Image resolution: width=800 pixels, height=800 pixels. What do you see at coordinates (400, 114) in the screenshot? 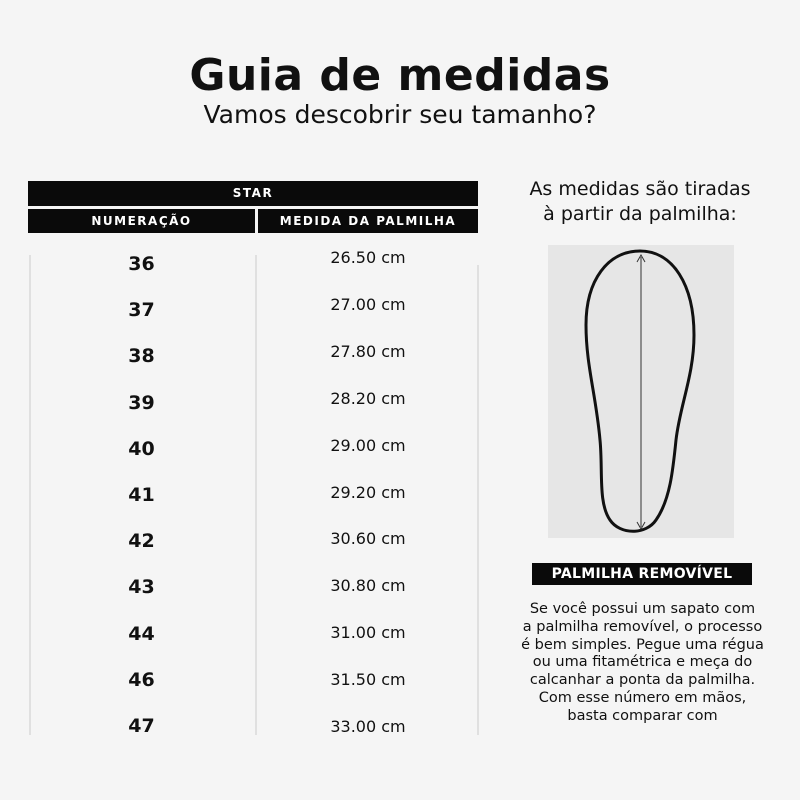
I see `page-subtitle: Vamos descobrir seu tamanho?` at bounding box center [400, 114].